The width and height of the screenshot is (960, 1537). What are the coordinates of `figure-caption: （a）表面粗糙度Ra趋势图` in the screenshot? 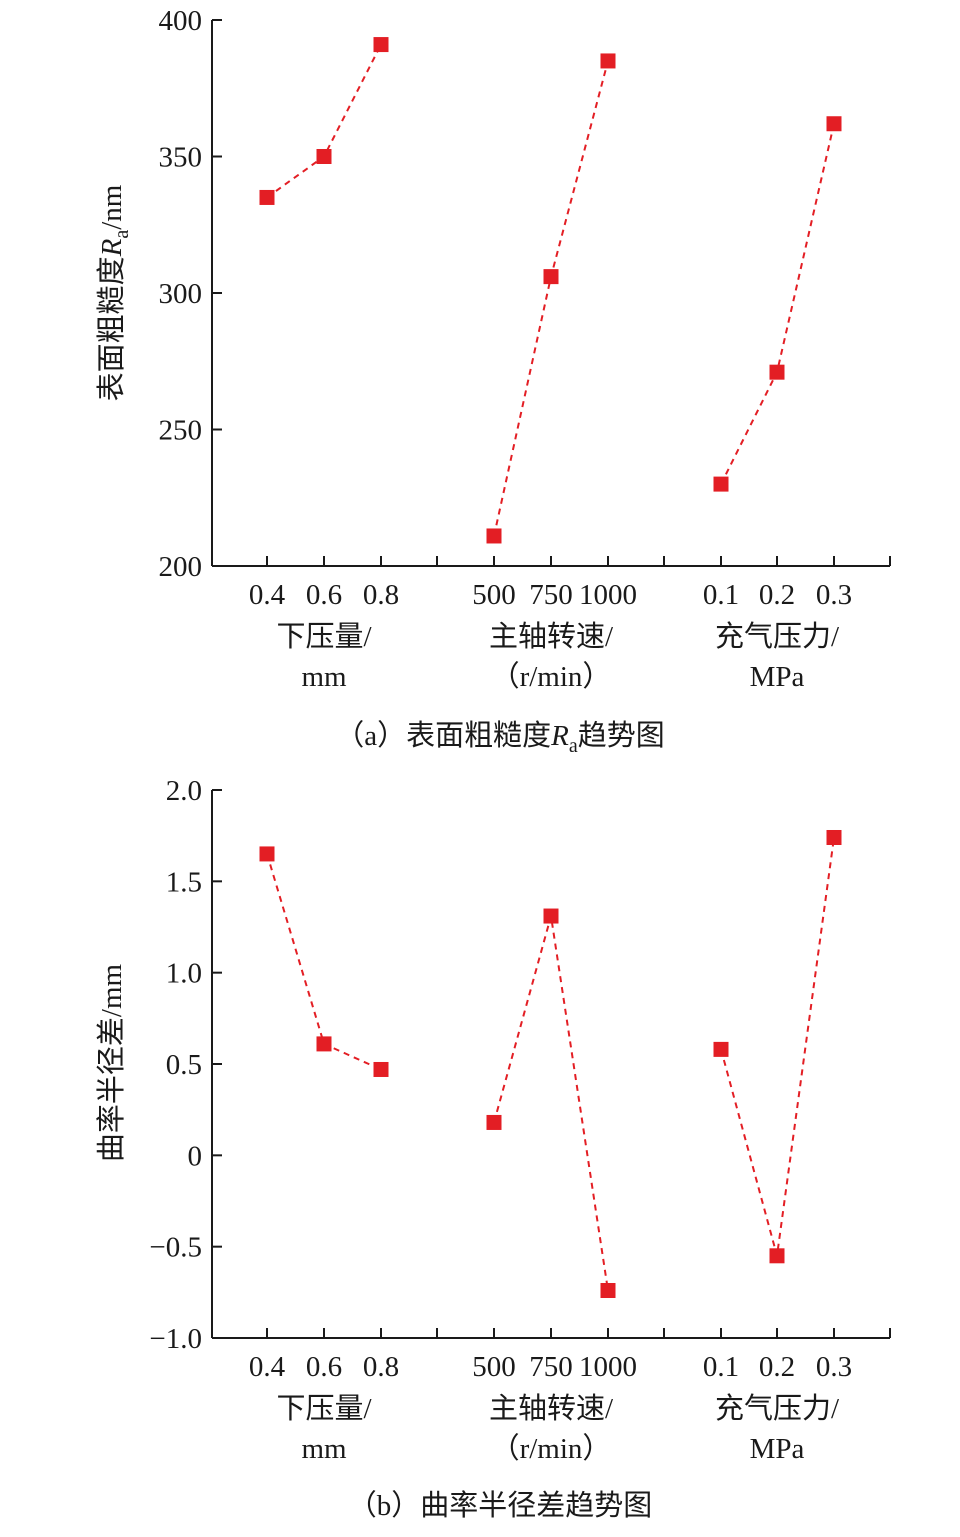 It's located at (500, 738).